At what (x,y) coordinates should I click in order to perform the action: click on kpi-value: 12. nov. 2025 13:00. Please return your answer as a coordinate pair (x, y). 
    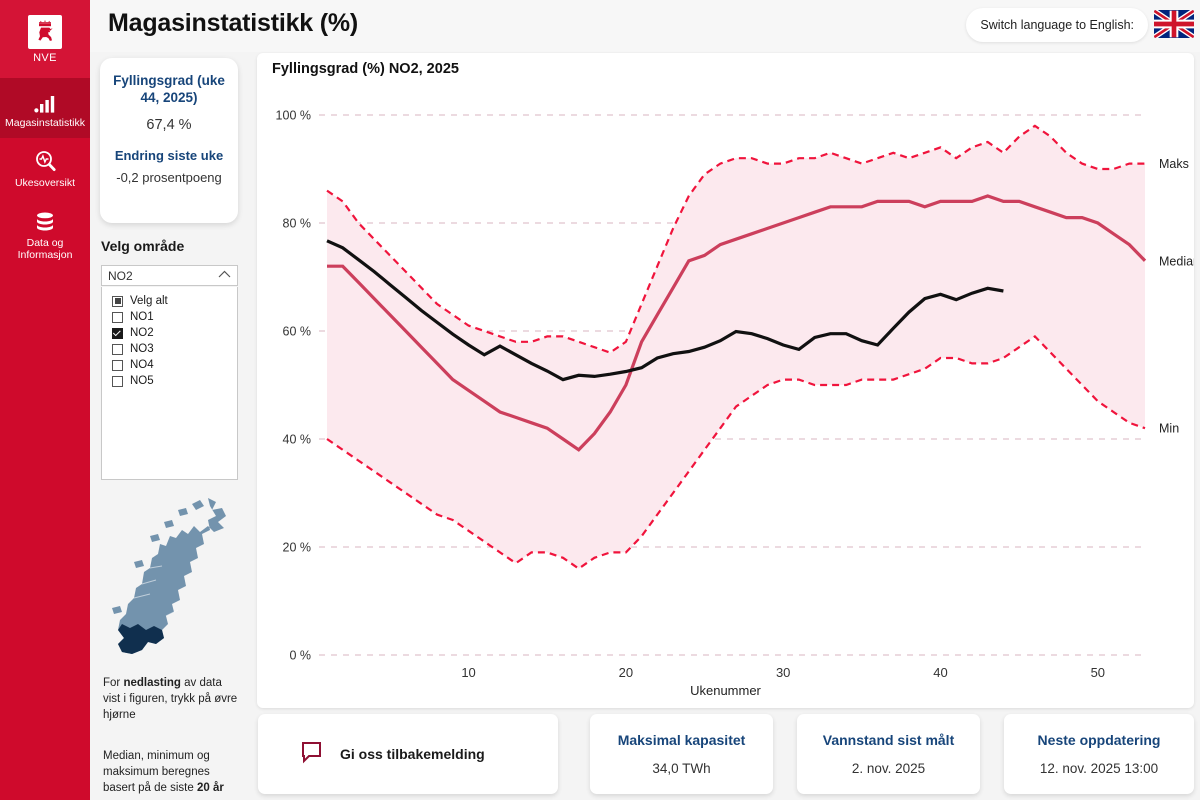
    Looking at the image, I should click on (1099, 768).